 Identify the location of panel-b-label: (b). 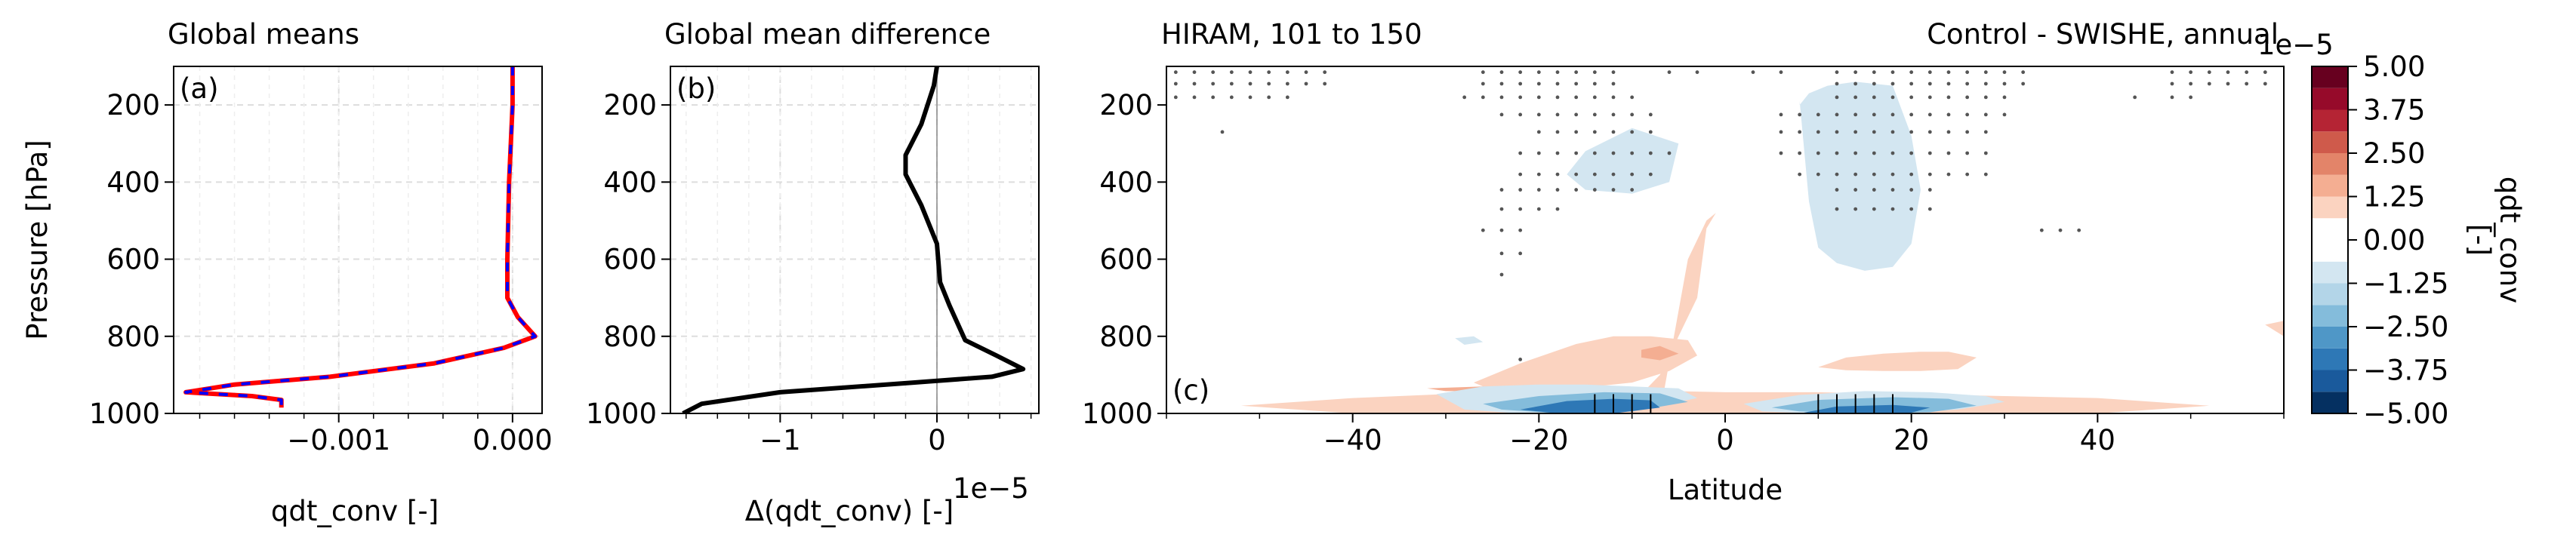
(696, 88).